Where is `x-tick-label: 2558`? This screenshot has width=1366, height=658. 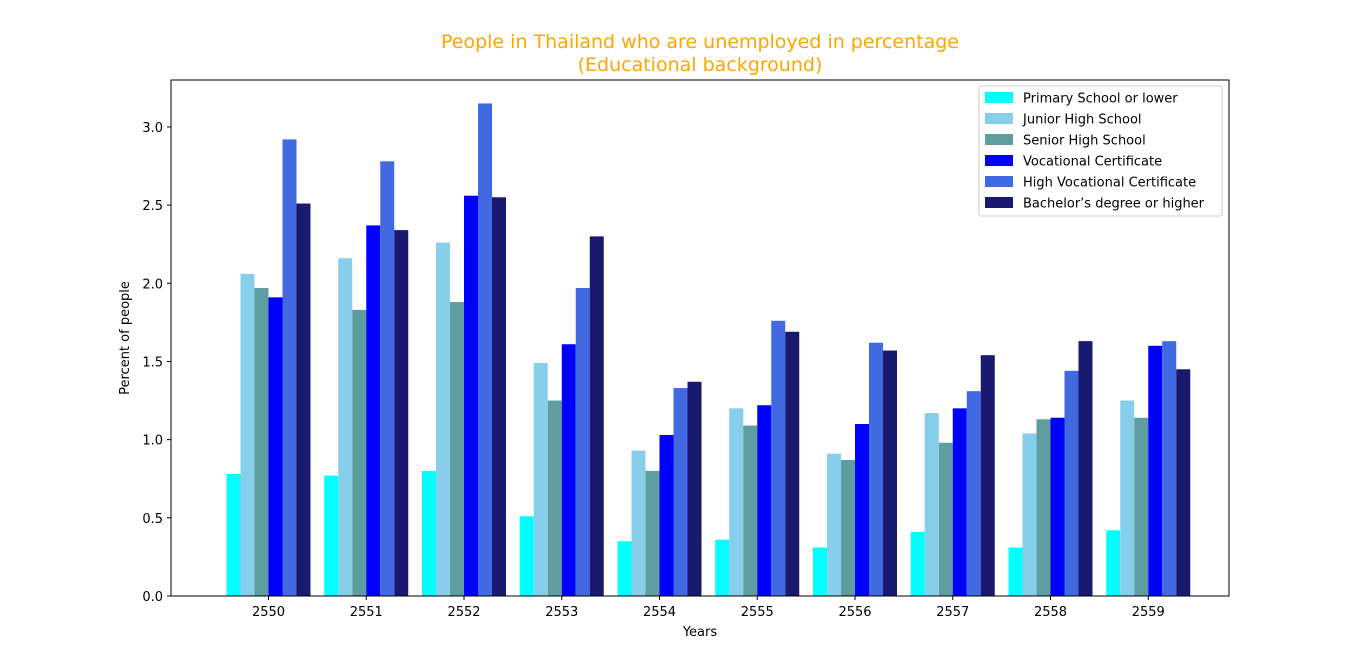 x-tick-label: 2558 is located at coordinates (1050, 612).